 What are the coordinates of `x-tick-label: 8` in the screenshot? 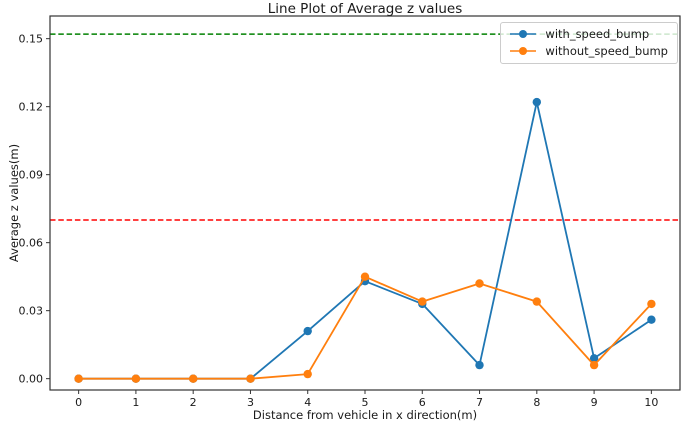 It's located at (536, 402).